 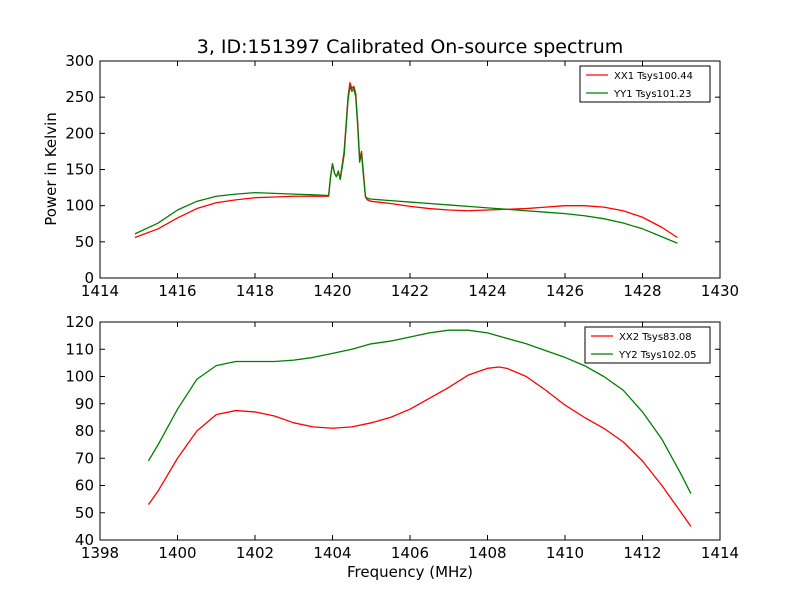 I want to click on legend-label: YY2 Tsys102.05, so click(x=657, y=355).